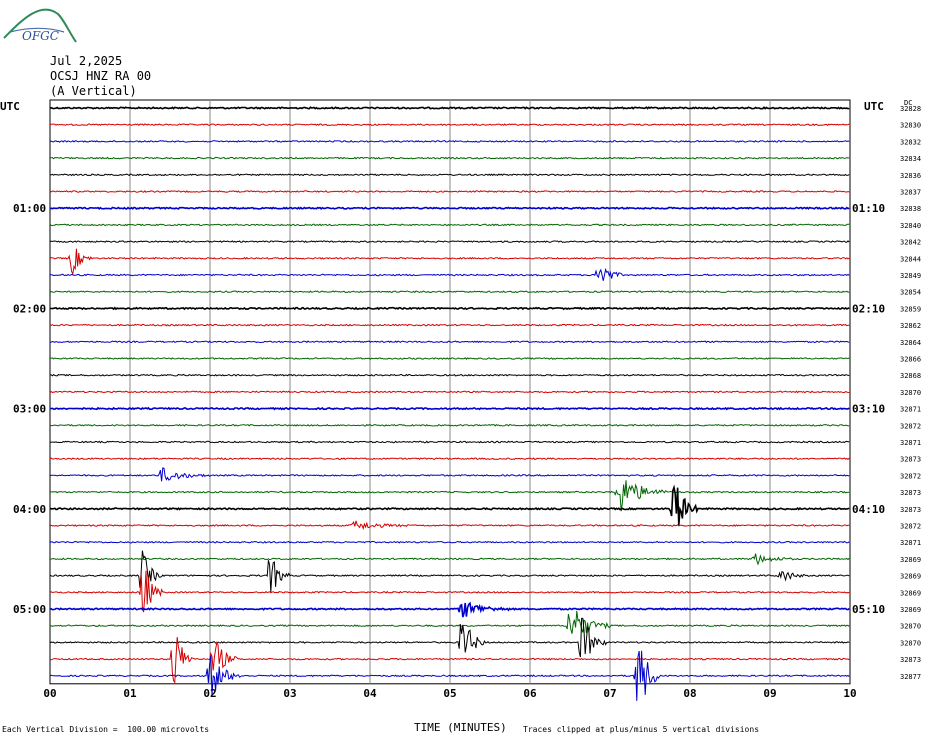 The width and height of the screenshot is (930, 744). I want to click on dc-value-label: 32830, so click(910, 126).